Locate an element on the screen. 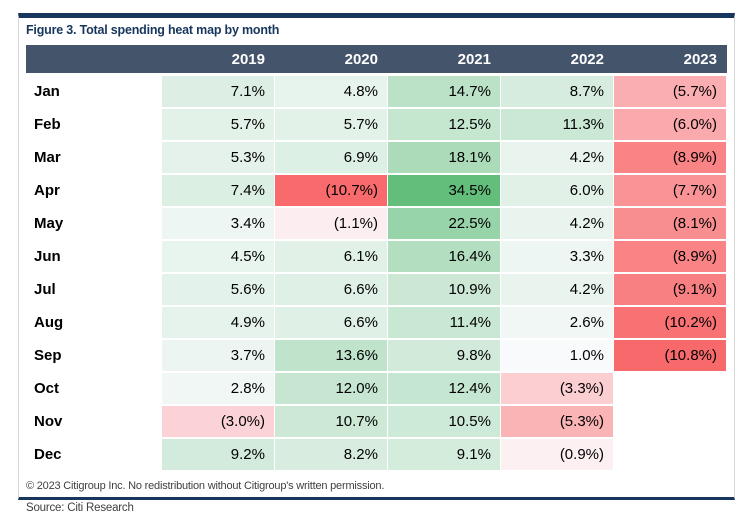 Image resolution: width=753 pixels, height=516 pixels. heatmap-cell: 4.5% is located at coordinates (218, 257).